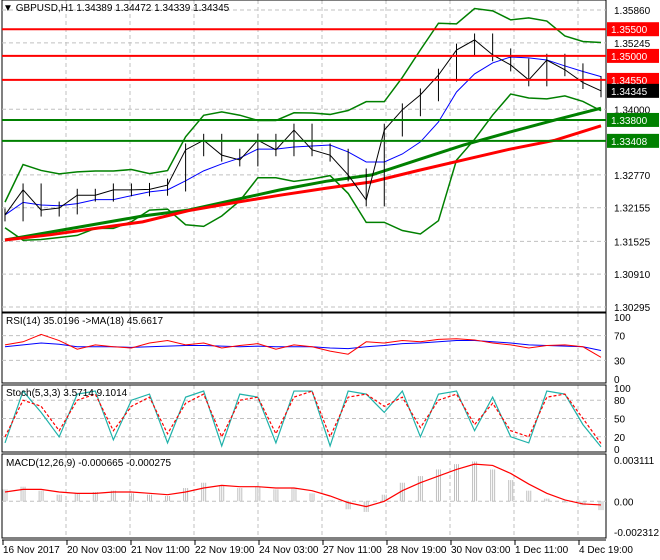 The height and width of the screenshot is (560, 660). Describe the element at coordinates (622, 389) in the screenshot. I see `stoch-tick: 100` at that location.